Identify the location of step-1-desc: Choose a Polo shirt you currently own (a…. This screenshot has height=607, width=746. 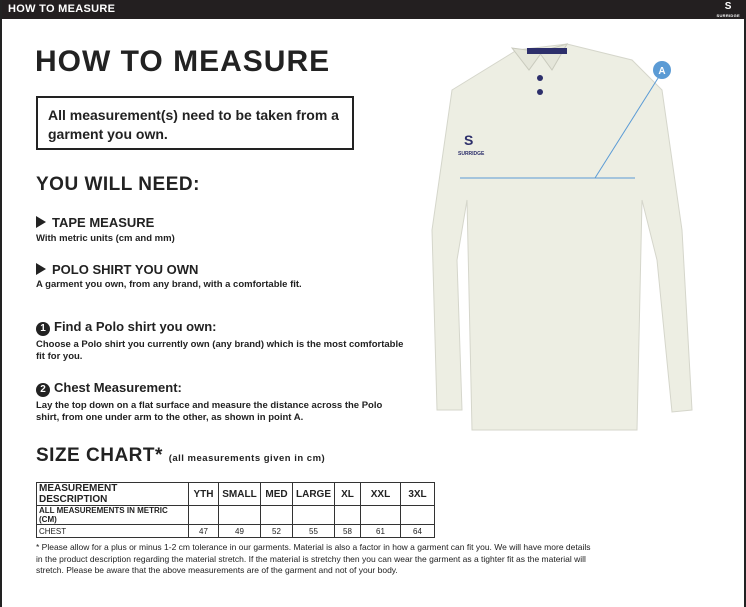
(220, 350).